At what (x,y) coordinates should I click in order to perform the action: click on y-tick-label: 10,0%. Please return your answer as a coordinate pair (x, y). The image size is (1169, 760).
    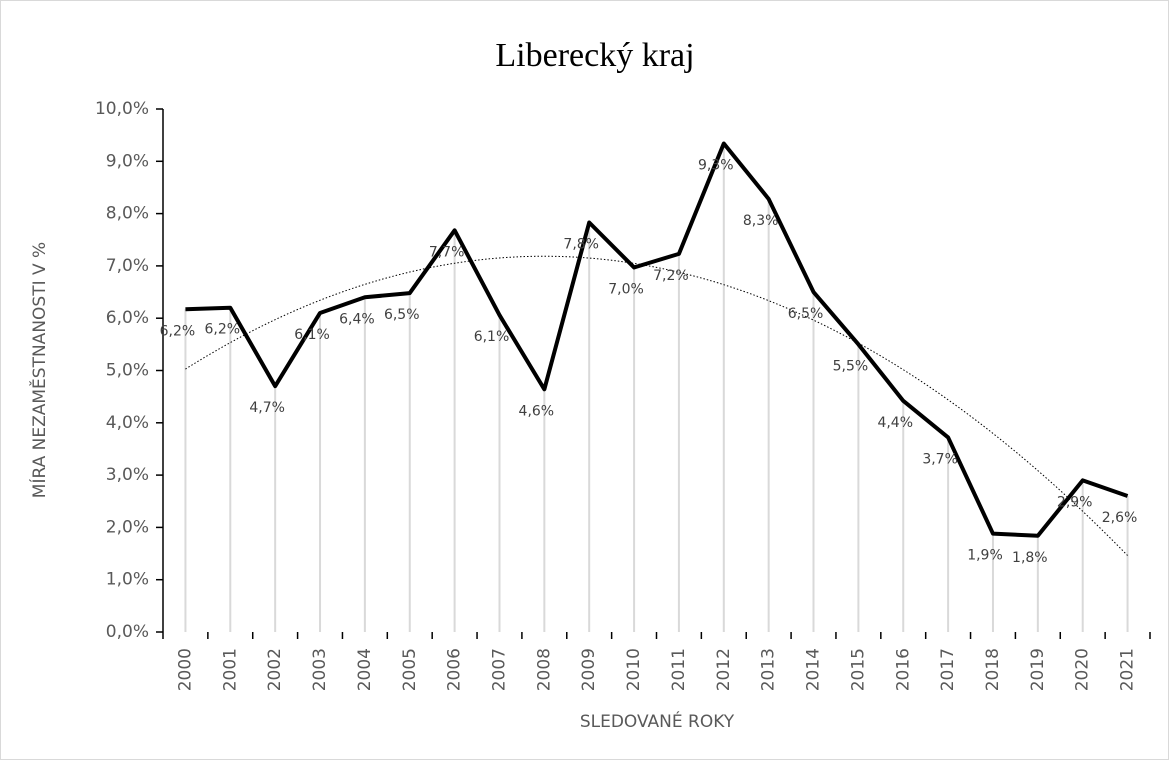
    Looking at the image, I should click on (122, 109).